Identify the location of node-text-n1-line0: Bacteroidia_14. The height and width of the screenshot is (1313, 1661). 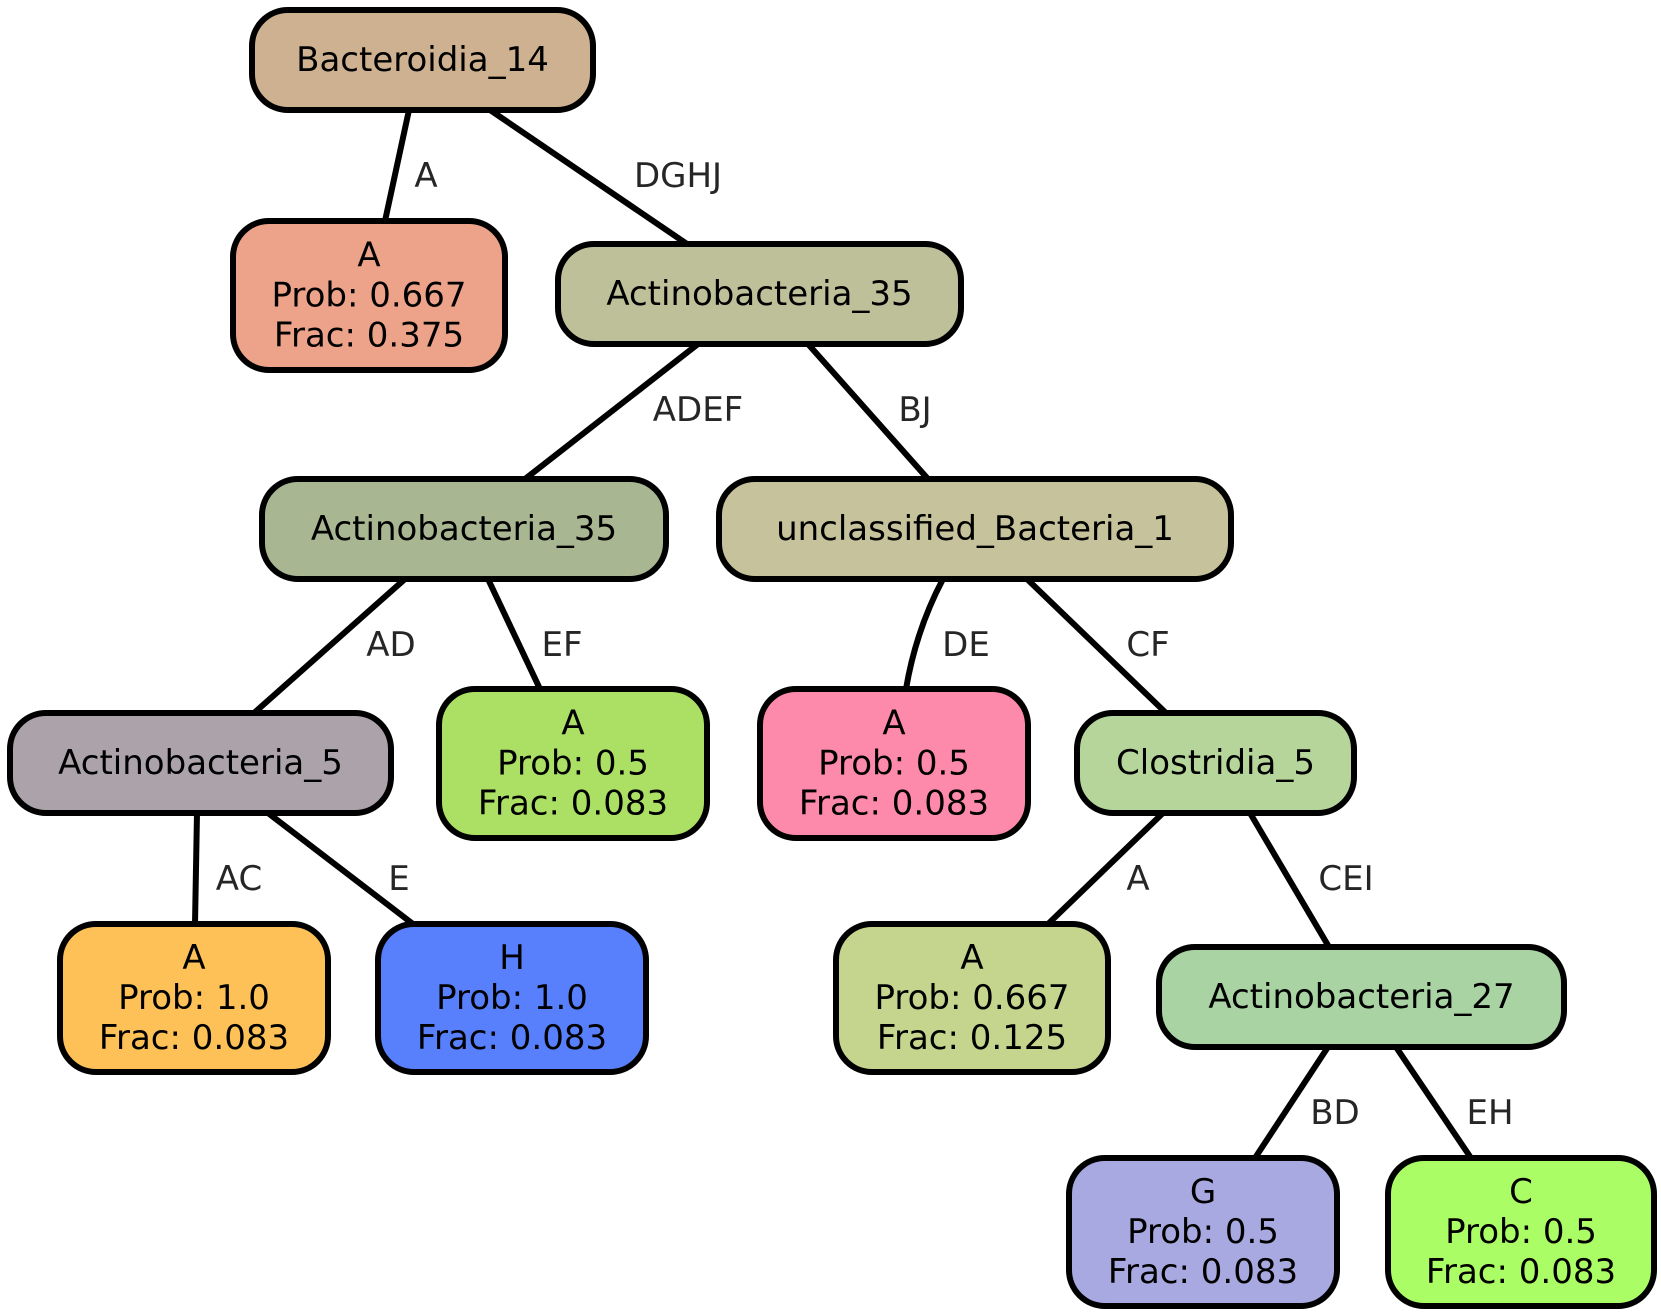
(422, 60).